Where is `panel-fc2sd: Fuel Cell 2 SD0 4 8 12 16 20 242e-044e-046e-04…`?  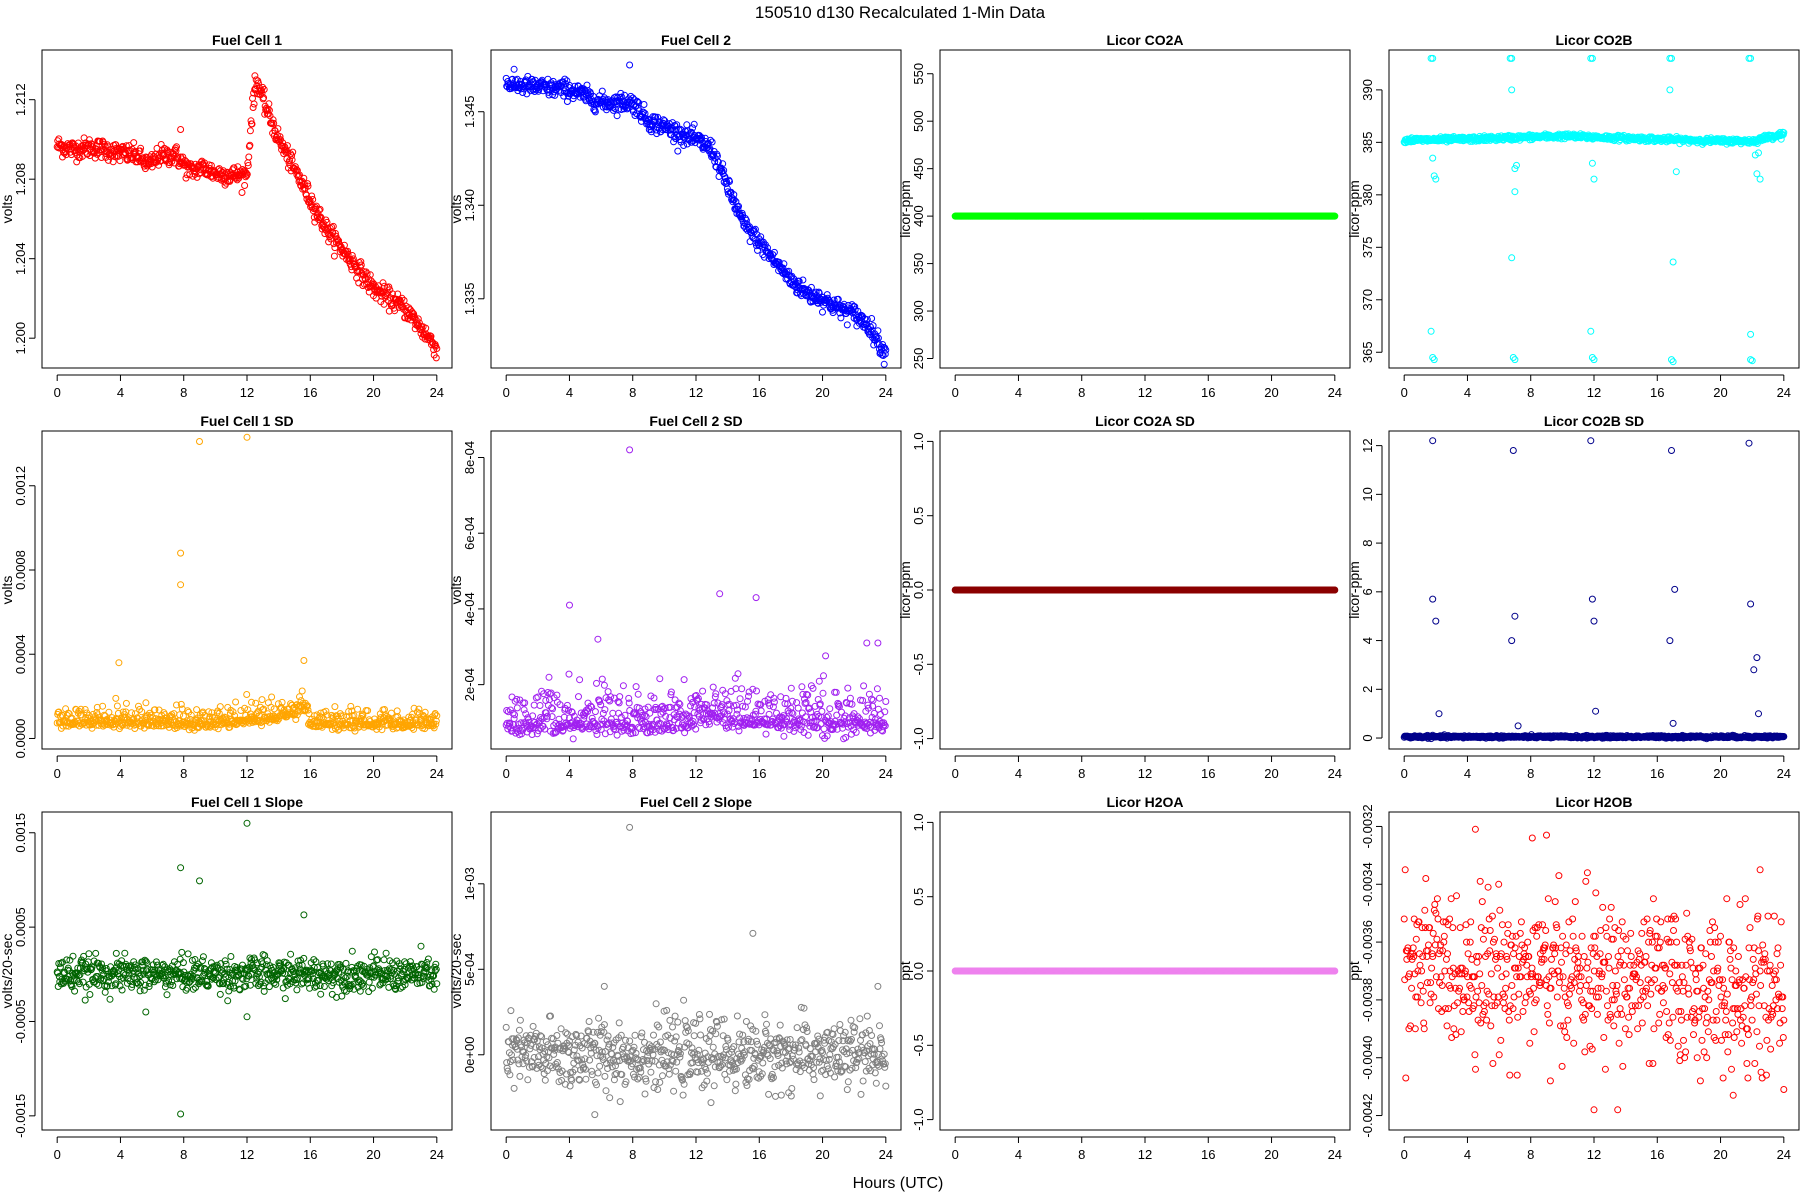
panel-fc2sd: Fuel Cell 2 SD0 4 8 12 16 20 242e-044e-046e-04… is located at coordinates (675, 597).